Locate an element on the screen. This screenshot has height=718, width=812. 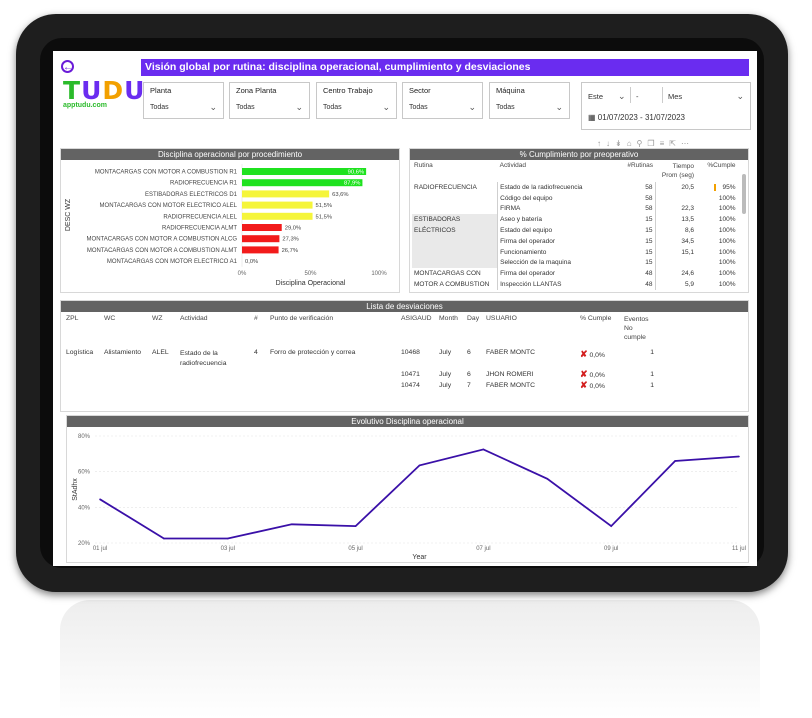
col-header-punto: Punto de verificación is located at coordinates (302, 318).